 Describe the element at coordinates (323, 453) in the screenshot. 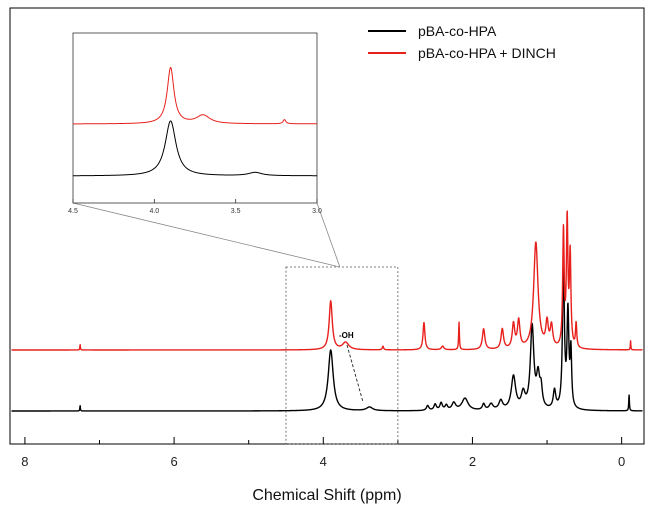

I see `x-axis-ticks: 8 6 4 2 0` at that location.